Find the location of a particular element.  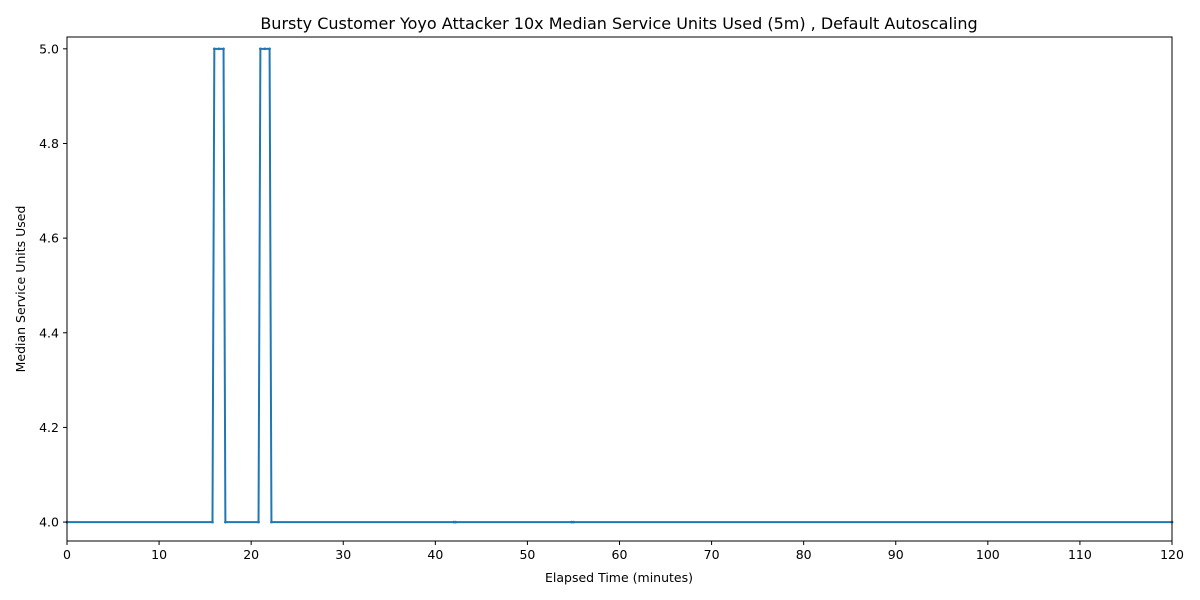

y-tick-label: 5.0 is located at coordinates (49, 48).